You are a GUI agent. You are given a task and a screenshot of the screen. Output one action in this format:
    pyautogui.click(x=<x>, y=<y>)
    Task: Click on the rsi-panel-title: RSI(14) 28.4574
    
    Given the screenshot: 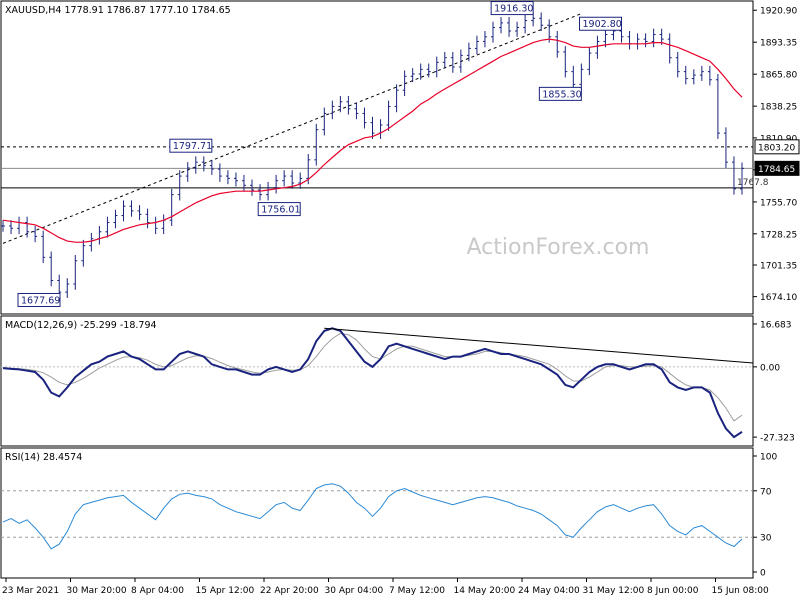 What is the action you would take?
    pyautogui.click(x=43, y=457)
    